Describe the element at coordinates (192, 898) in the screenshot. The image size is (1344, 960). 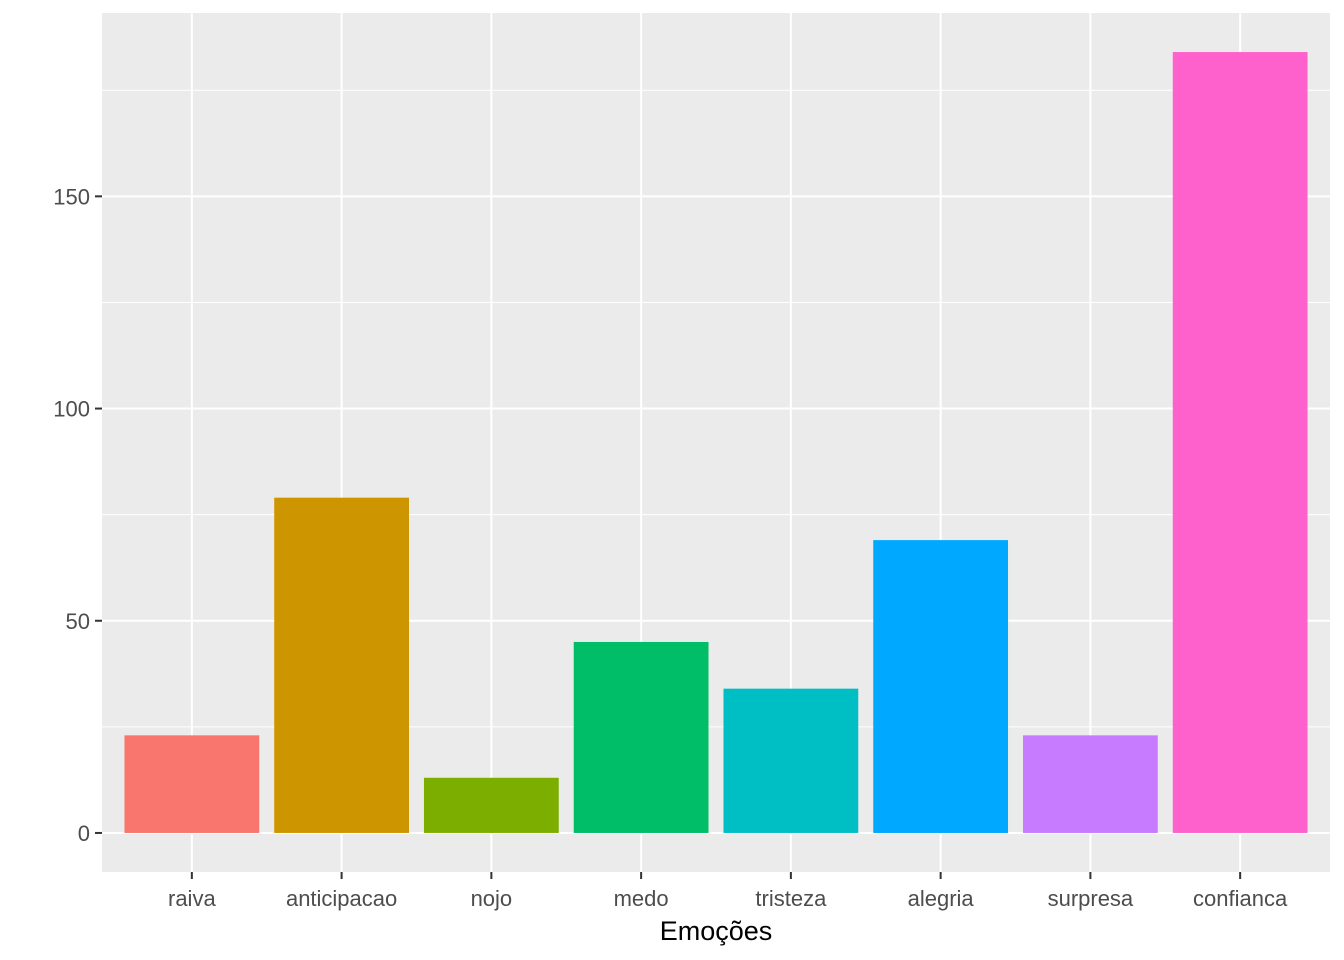
I see `x-tick-label: raiva` at that location.